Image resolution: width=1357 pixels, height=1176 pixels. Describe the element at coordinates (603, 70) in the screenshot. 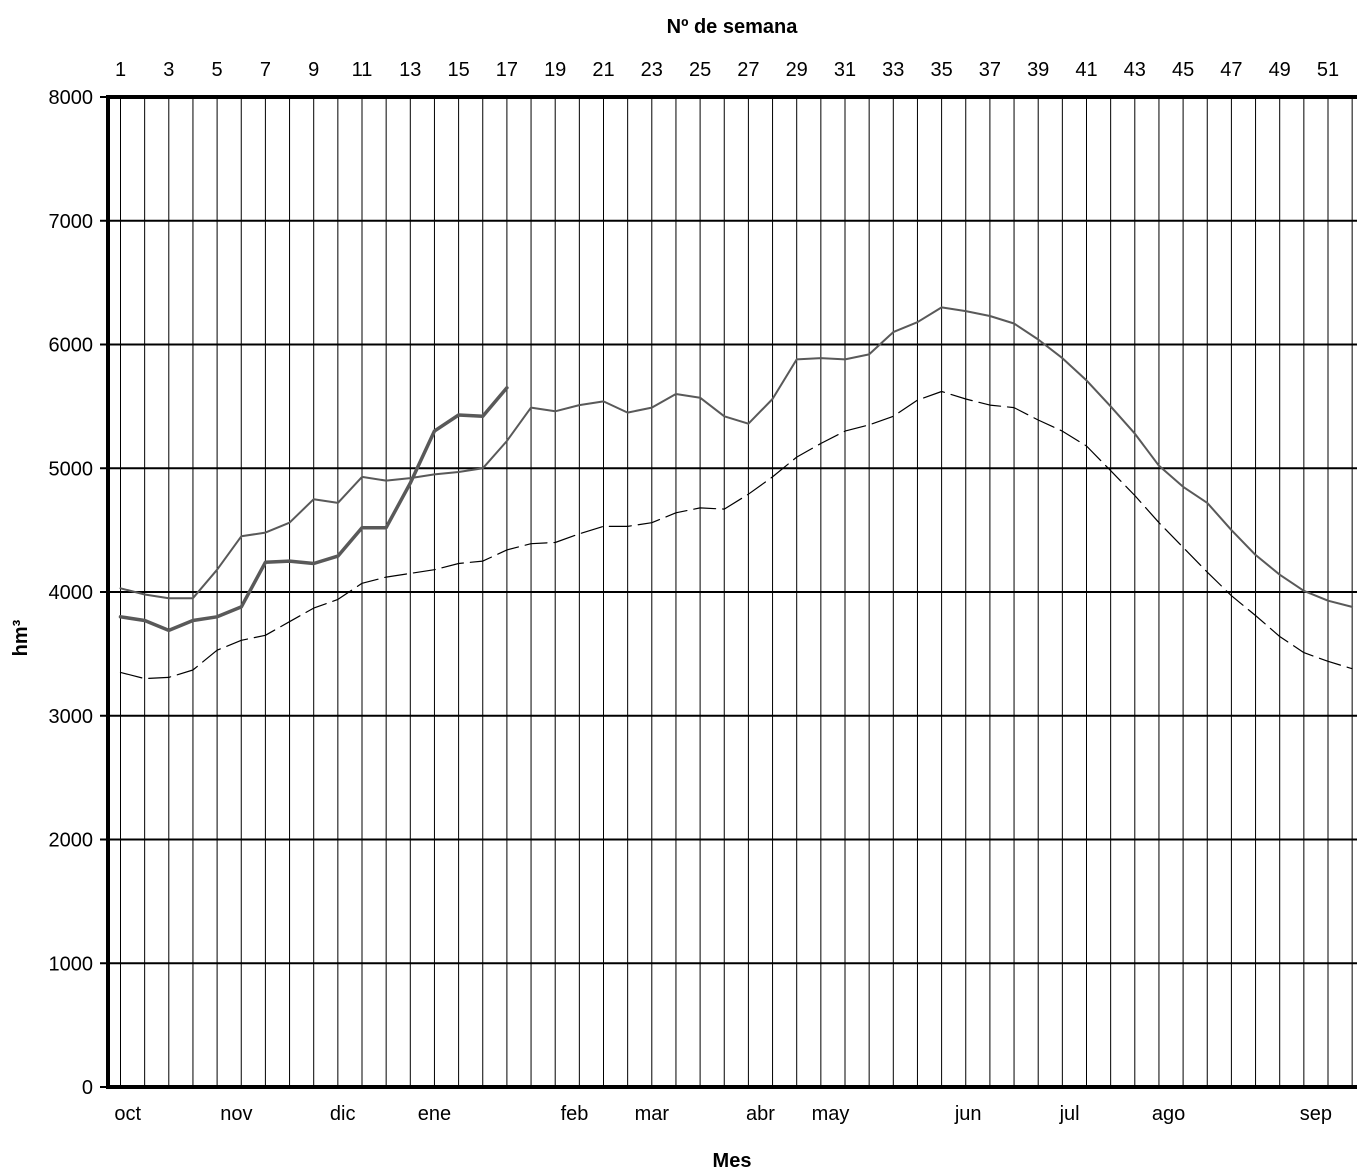

I see `week-tick-label-21: 21` at that location.